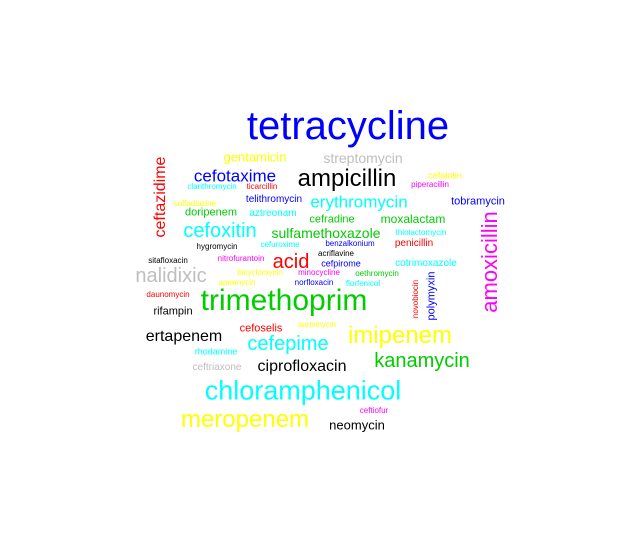 Image resolution: width=640 pixels, height=546 pixels. Describe the element at coordinates (314, 282) in the screenshot. I see `word-norfloxacin: norfloxacin` at that location.